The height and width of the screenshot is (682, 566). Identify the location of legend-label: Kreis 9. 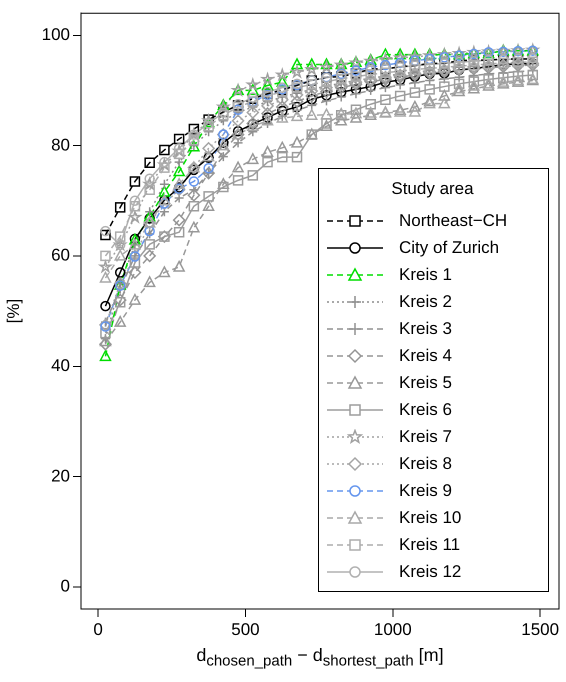
(425, 490).